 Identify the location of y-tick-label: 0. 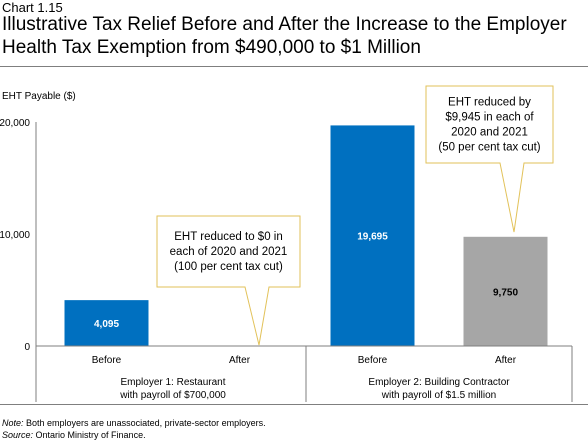
(27, 347).